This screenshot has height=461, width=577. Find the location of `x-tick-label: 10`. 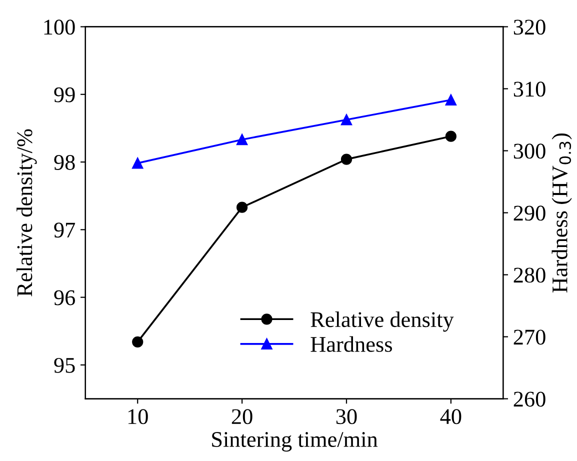

x-tick-label: 10 is located at coordinates (138, 416).